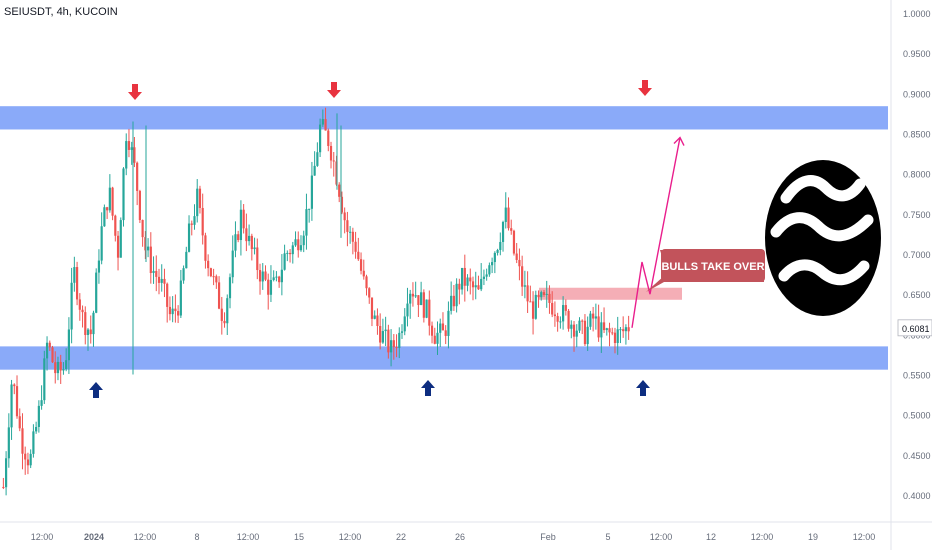 Image resolution: width=932 pixels, height=550 pixels. Describe the element at coordinates (917, 14) in the screenshot. I see `price-tick-label: 1.0000` at that location.